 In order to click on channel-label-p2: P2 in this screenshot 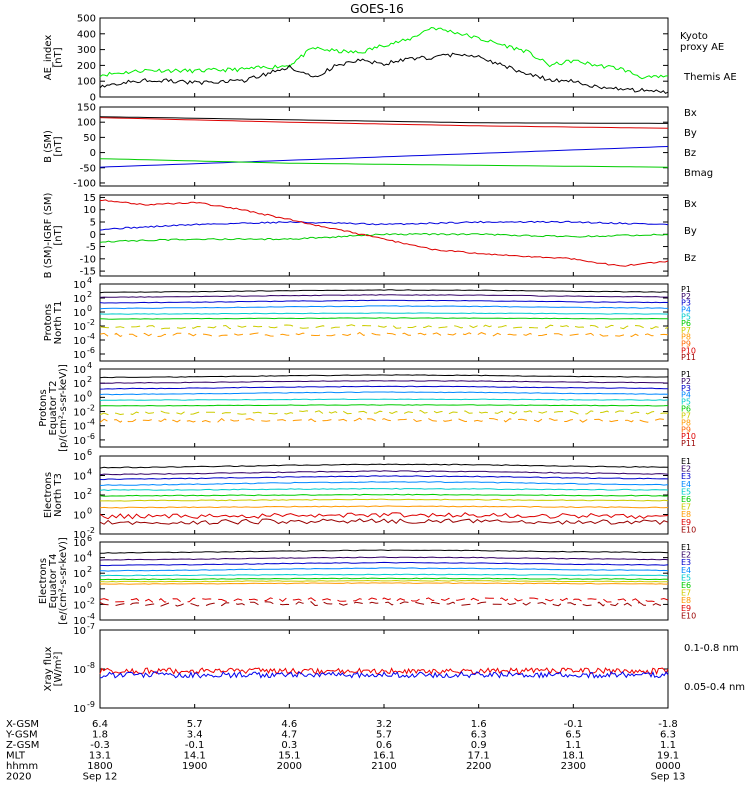, I will do `click(686, 296)`.